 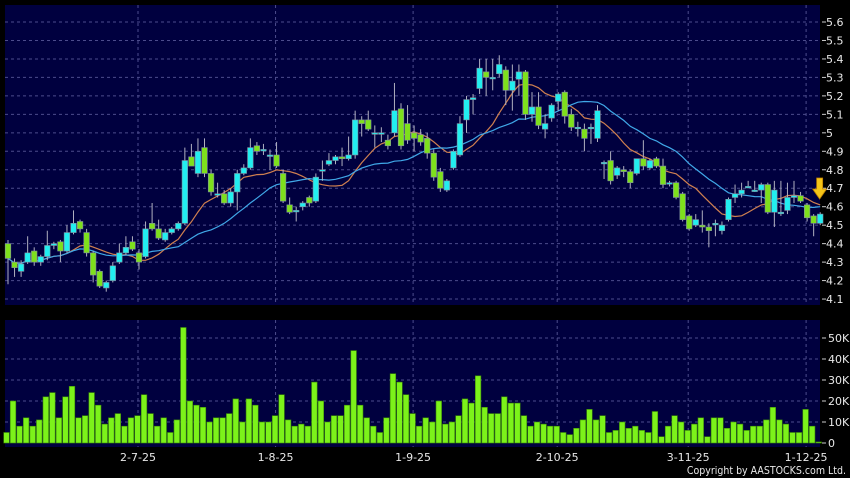 I want to click on volume-tick-label: 20K, so click(x=839, y=401).